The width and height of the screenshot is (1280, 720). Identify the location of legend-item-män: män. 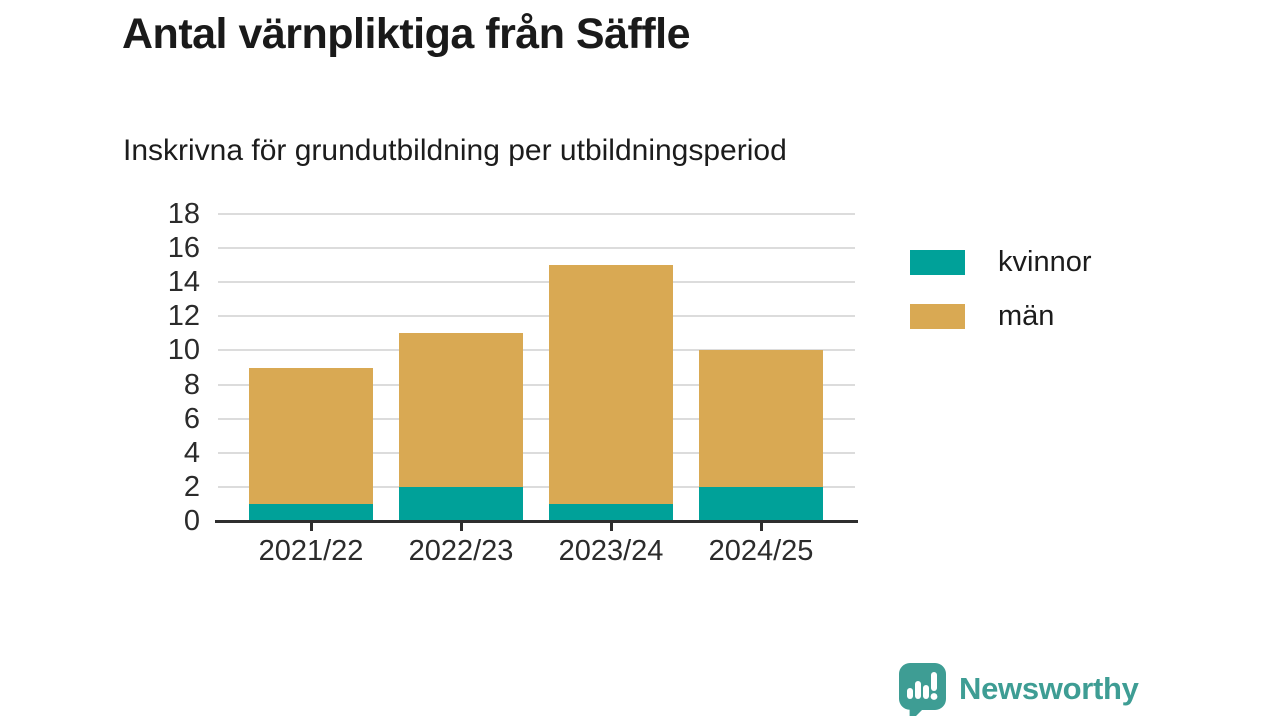
(1001, 316).